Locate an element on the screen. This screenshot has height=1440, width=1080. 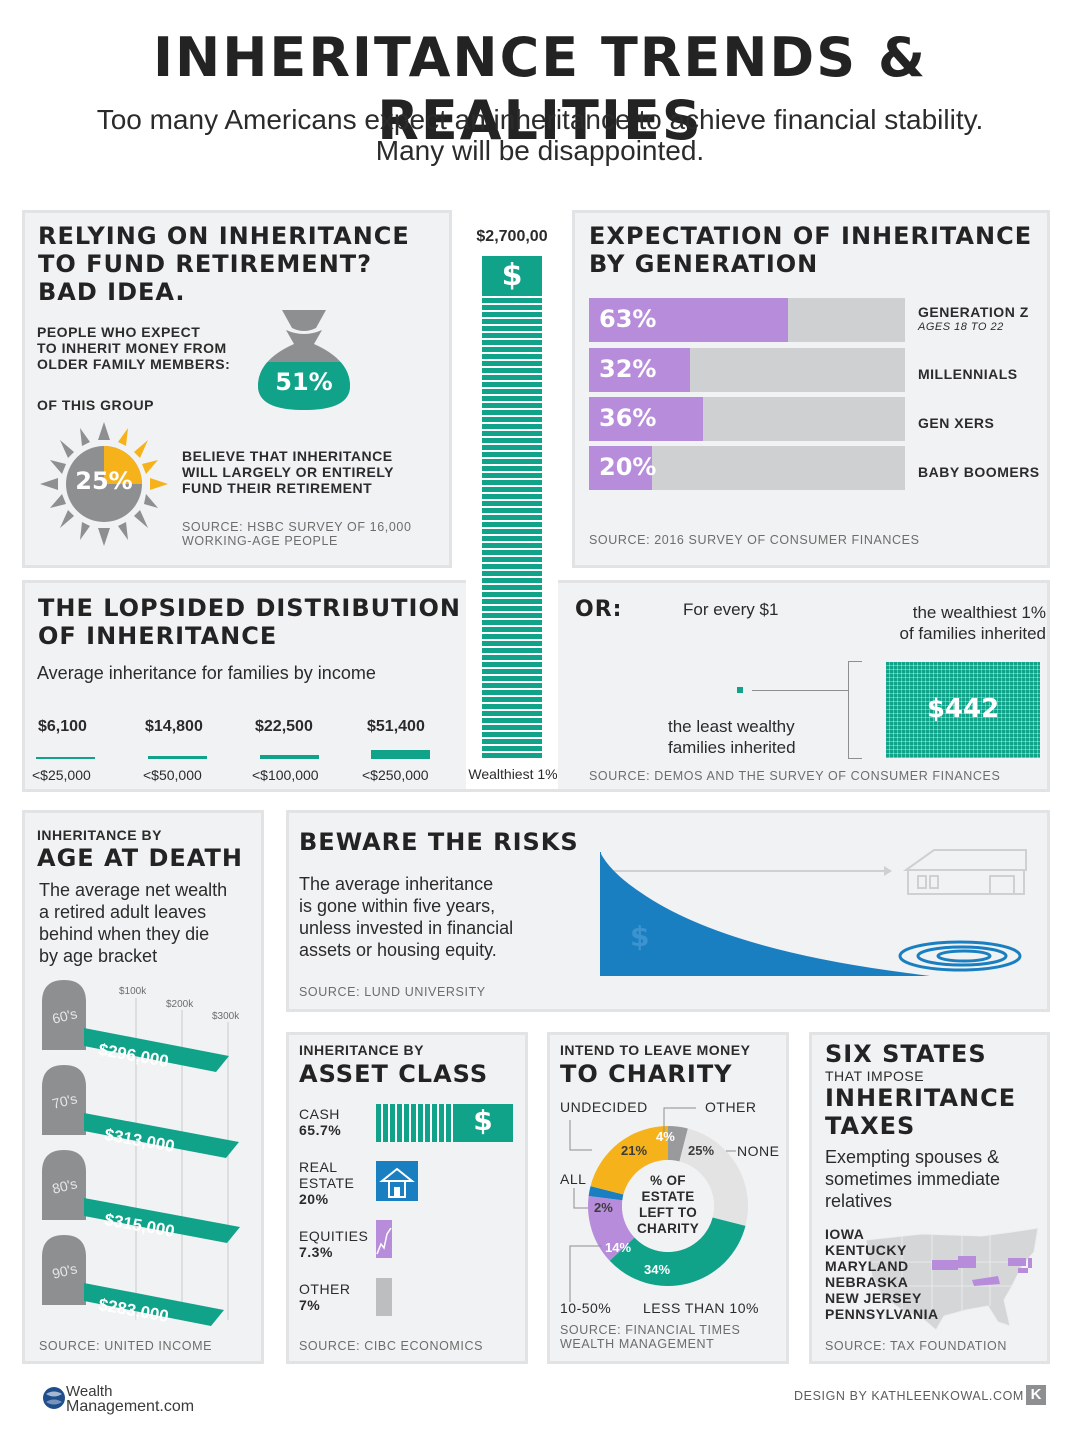
income-category: <$25,000 is located at coordinates (61, 775).